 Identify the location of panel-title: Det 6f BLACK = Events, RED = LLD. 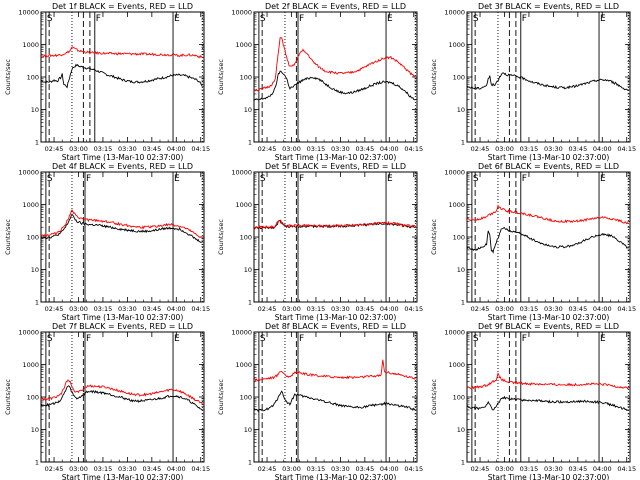
(548, 166).